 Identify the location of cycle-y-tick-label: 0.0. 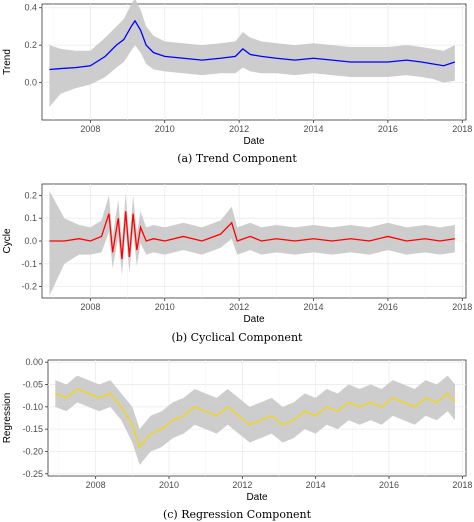
(30, 241).